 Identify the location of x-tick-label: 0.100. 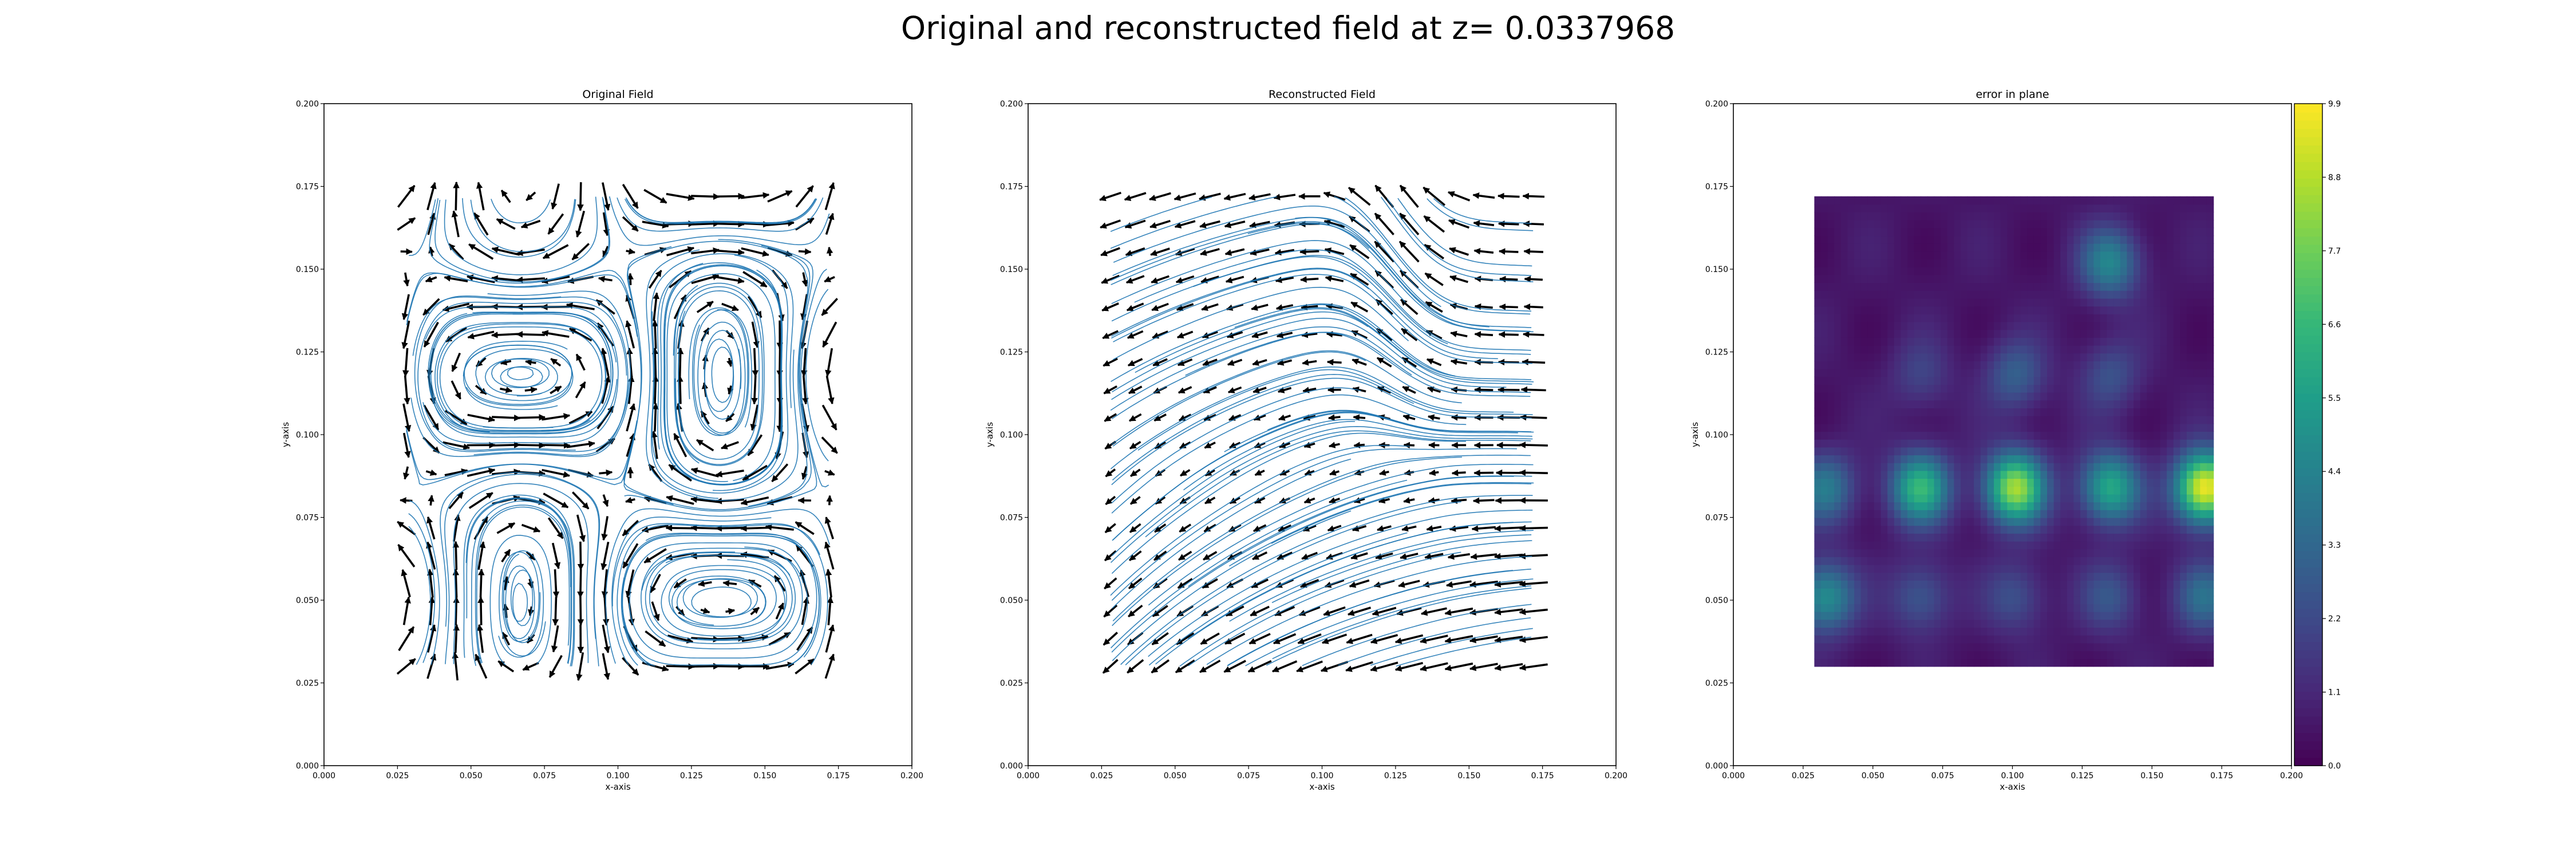
(2012, 776).